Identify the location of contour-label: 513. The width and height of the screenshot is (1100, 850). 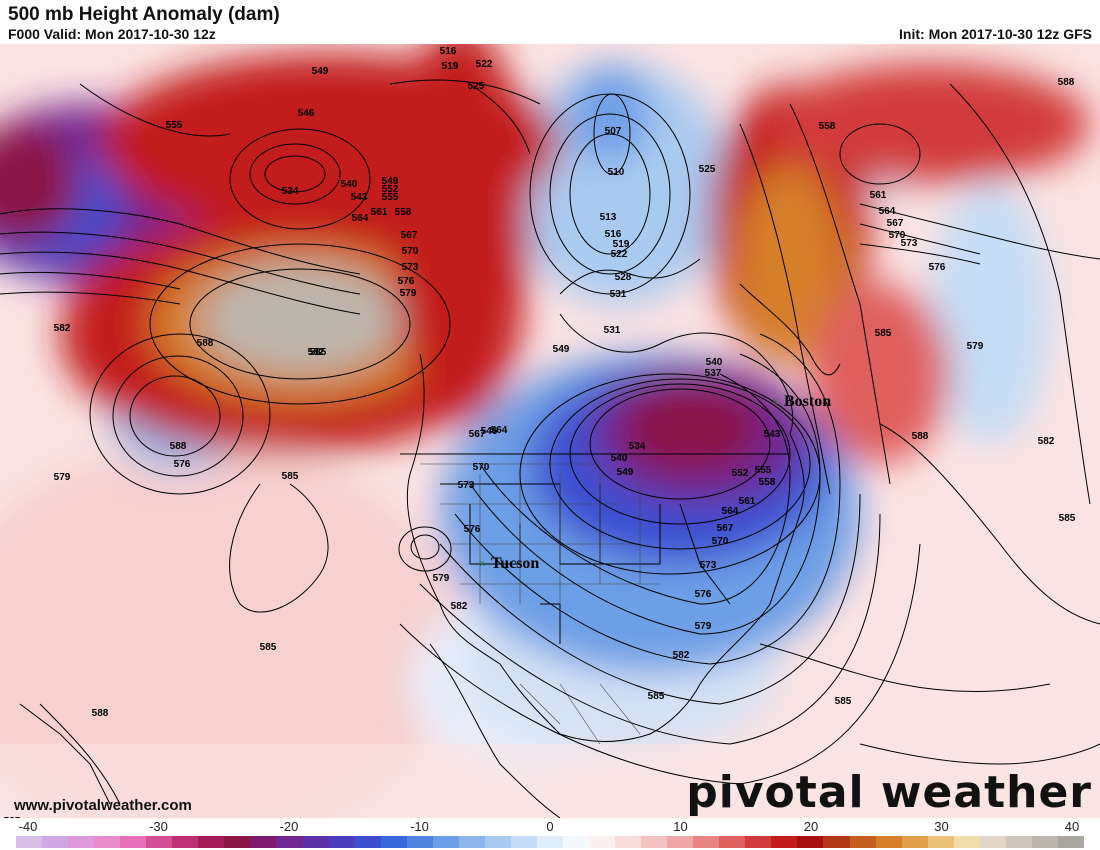
(608, 217).